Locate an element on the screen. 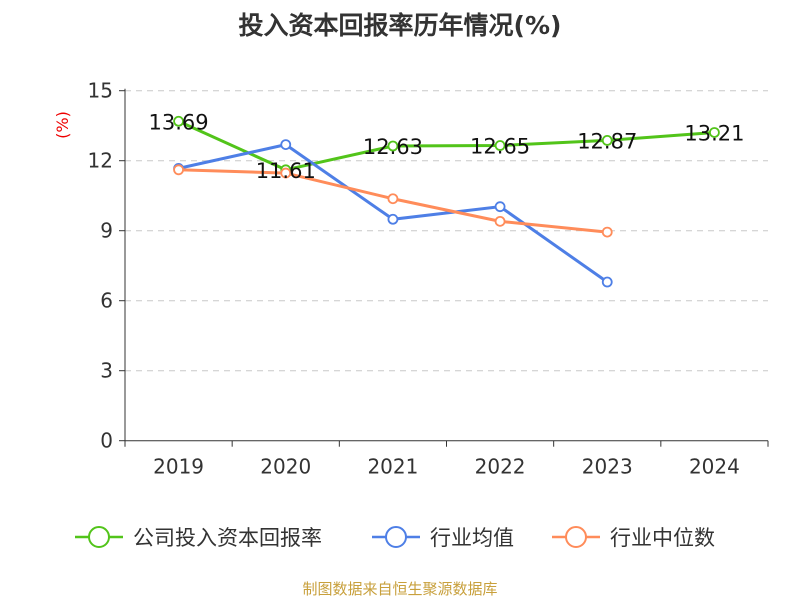 The image size is (800, 600). data-label: 11.61 is located at coordinates (286, 171).